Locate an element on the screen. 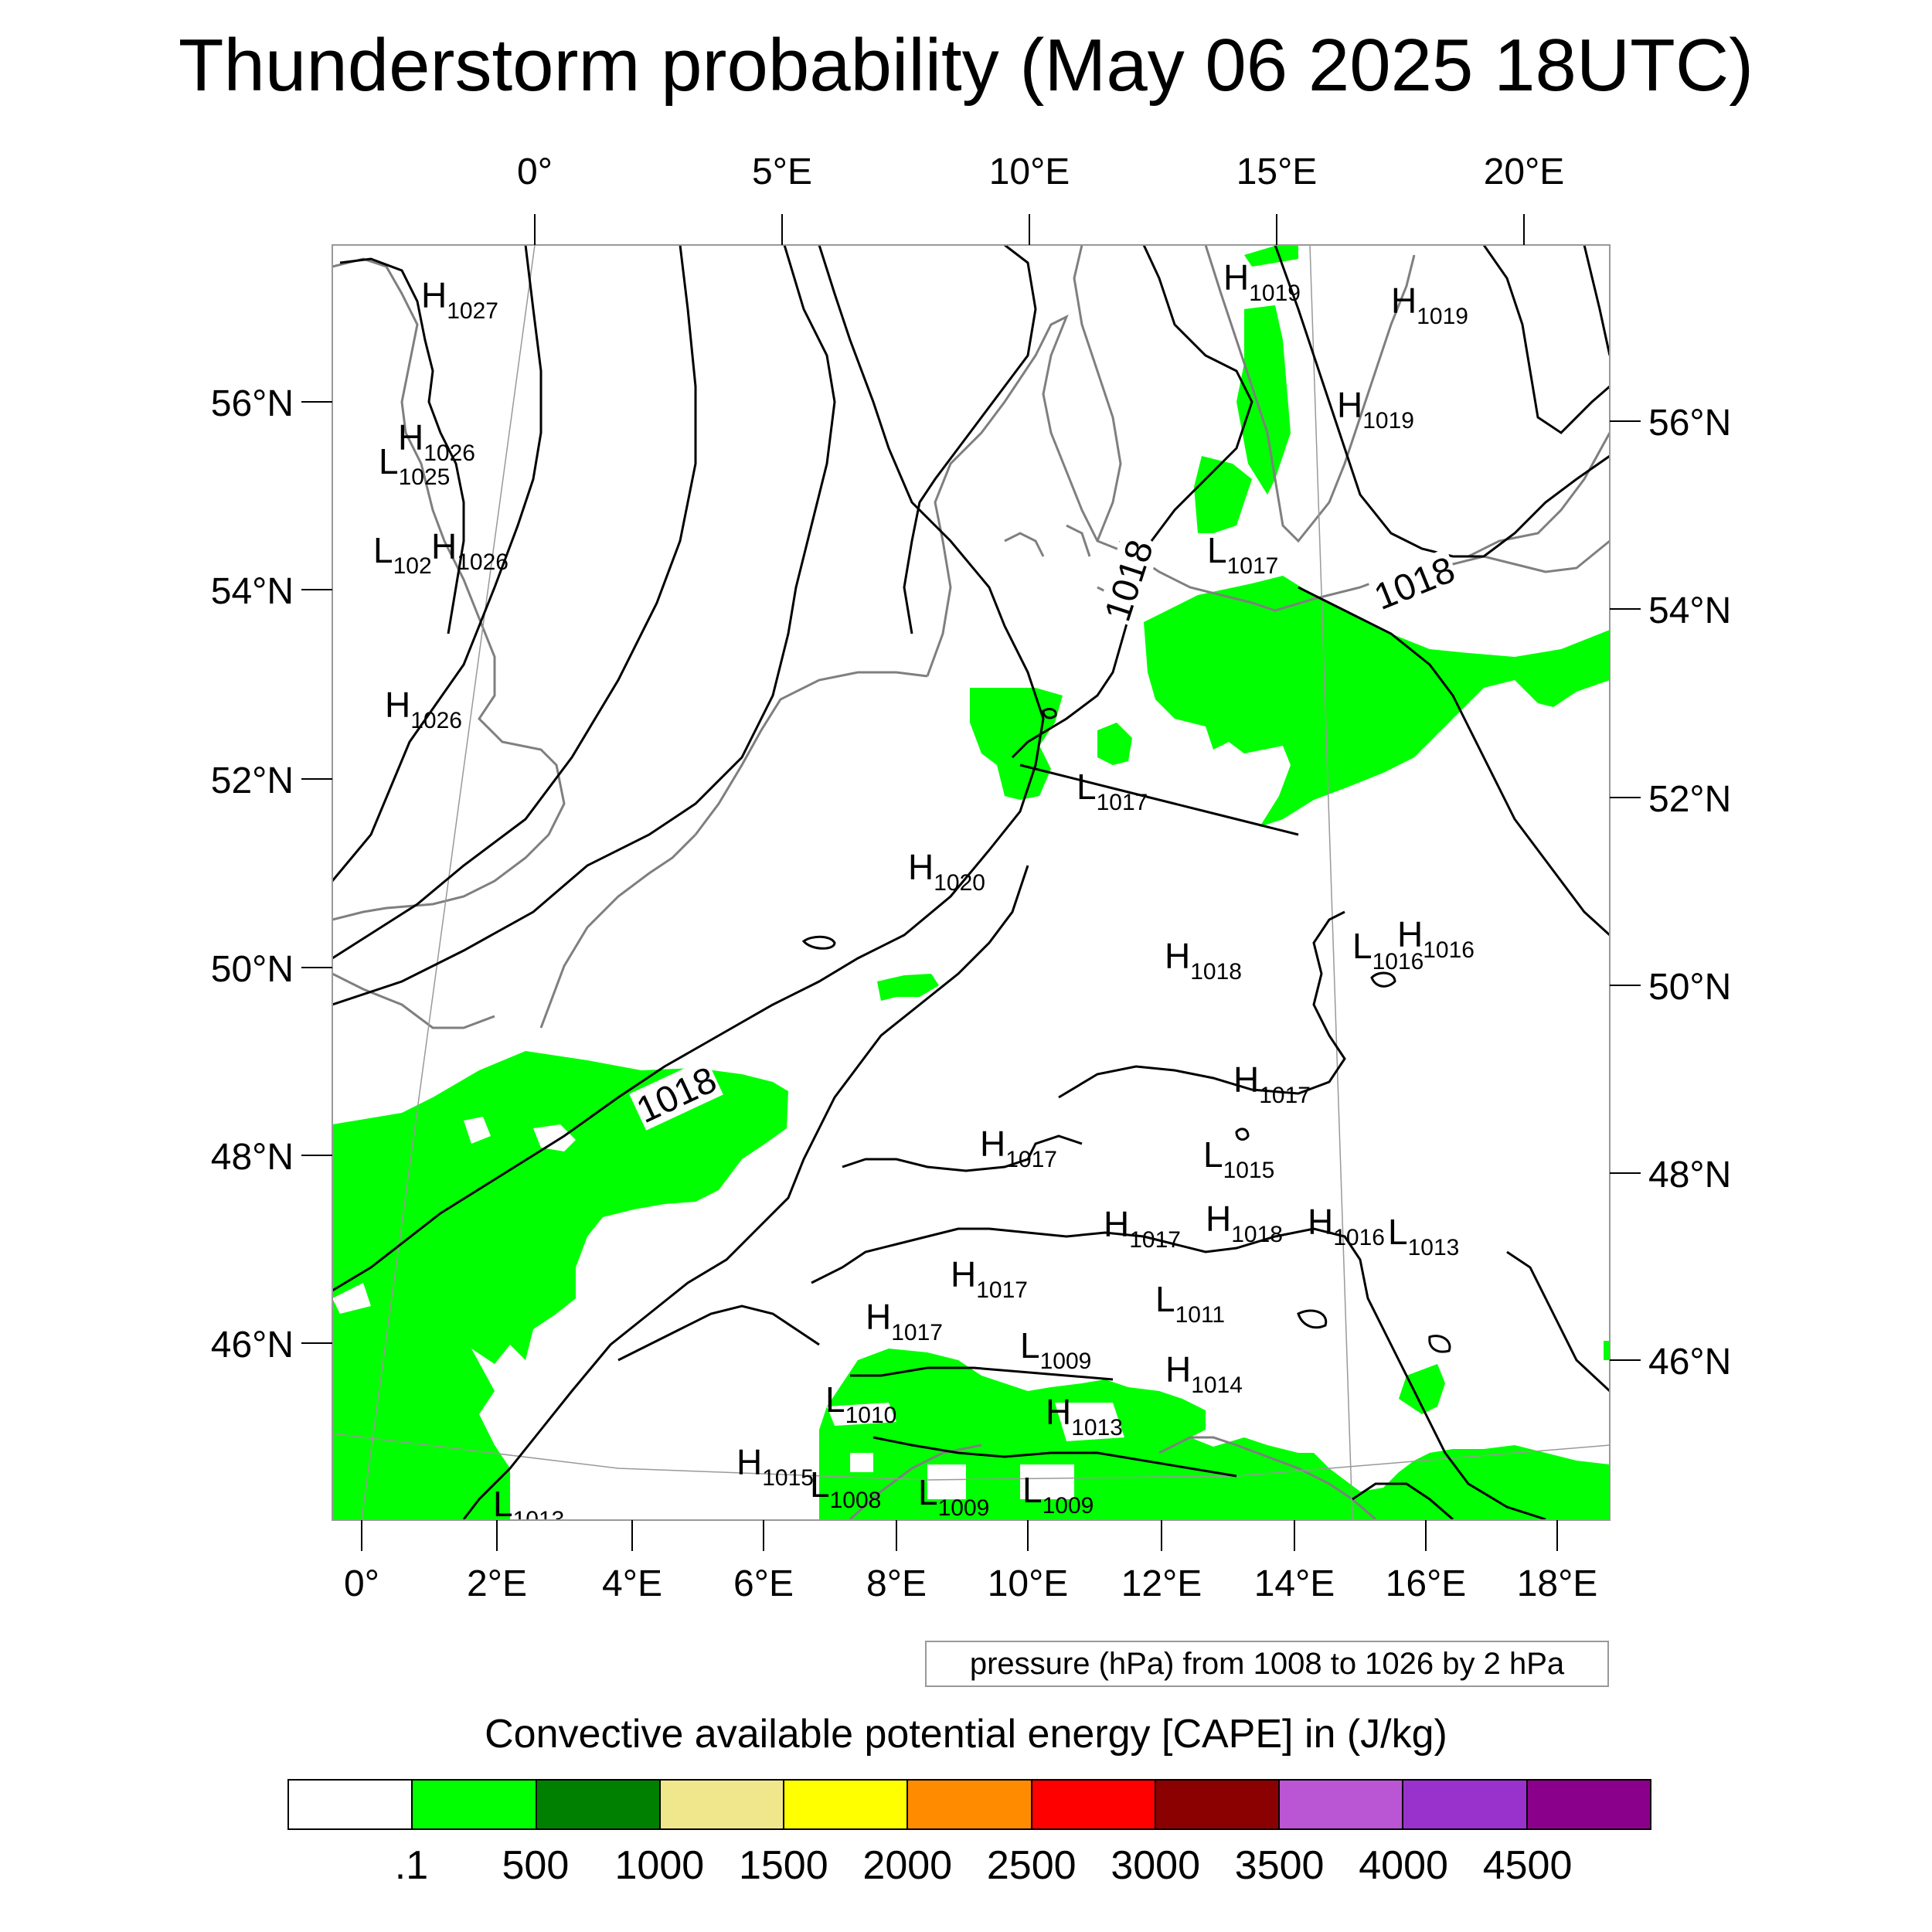 The height and width of the screenshot is (1932, 1932). bottom-lon-label: 10°E is located at coordinates (1028, 1584).